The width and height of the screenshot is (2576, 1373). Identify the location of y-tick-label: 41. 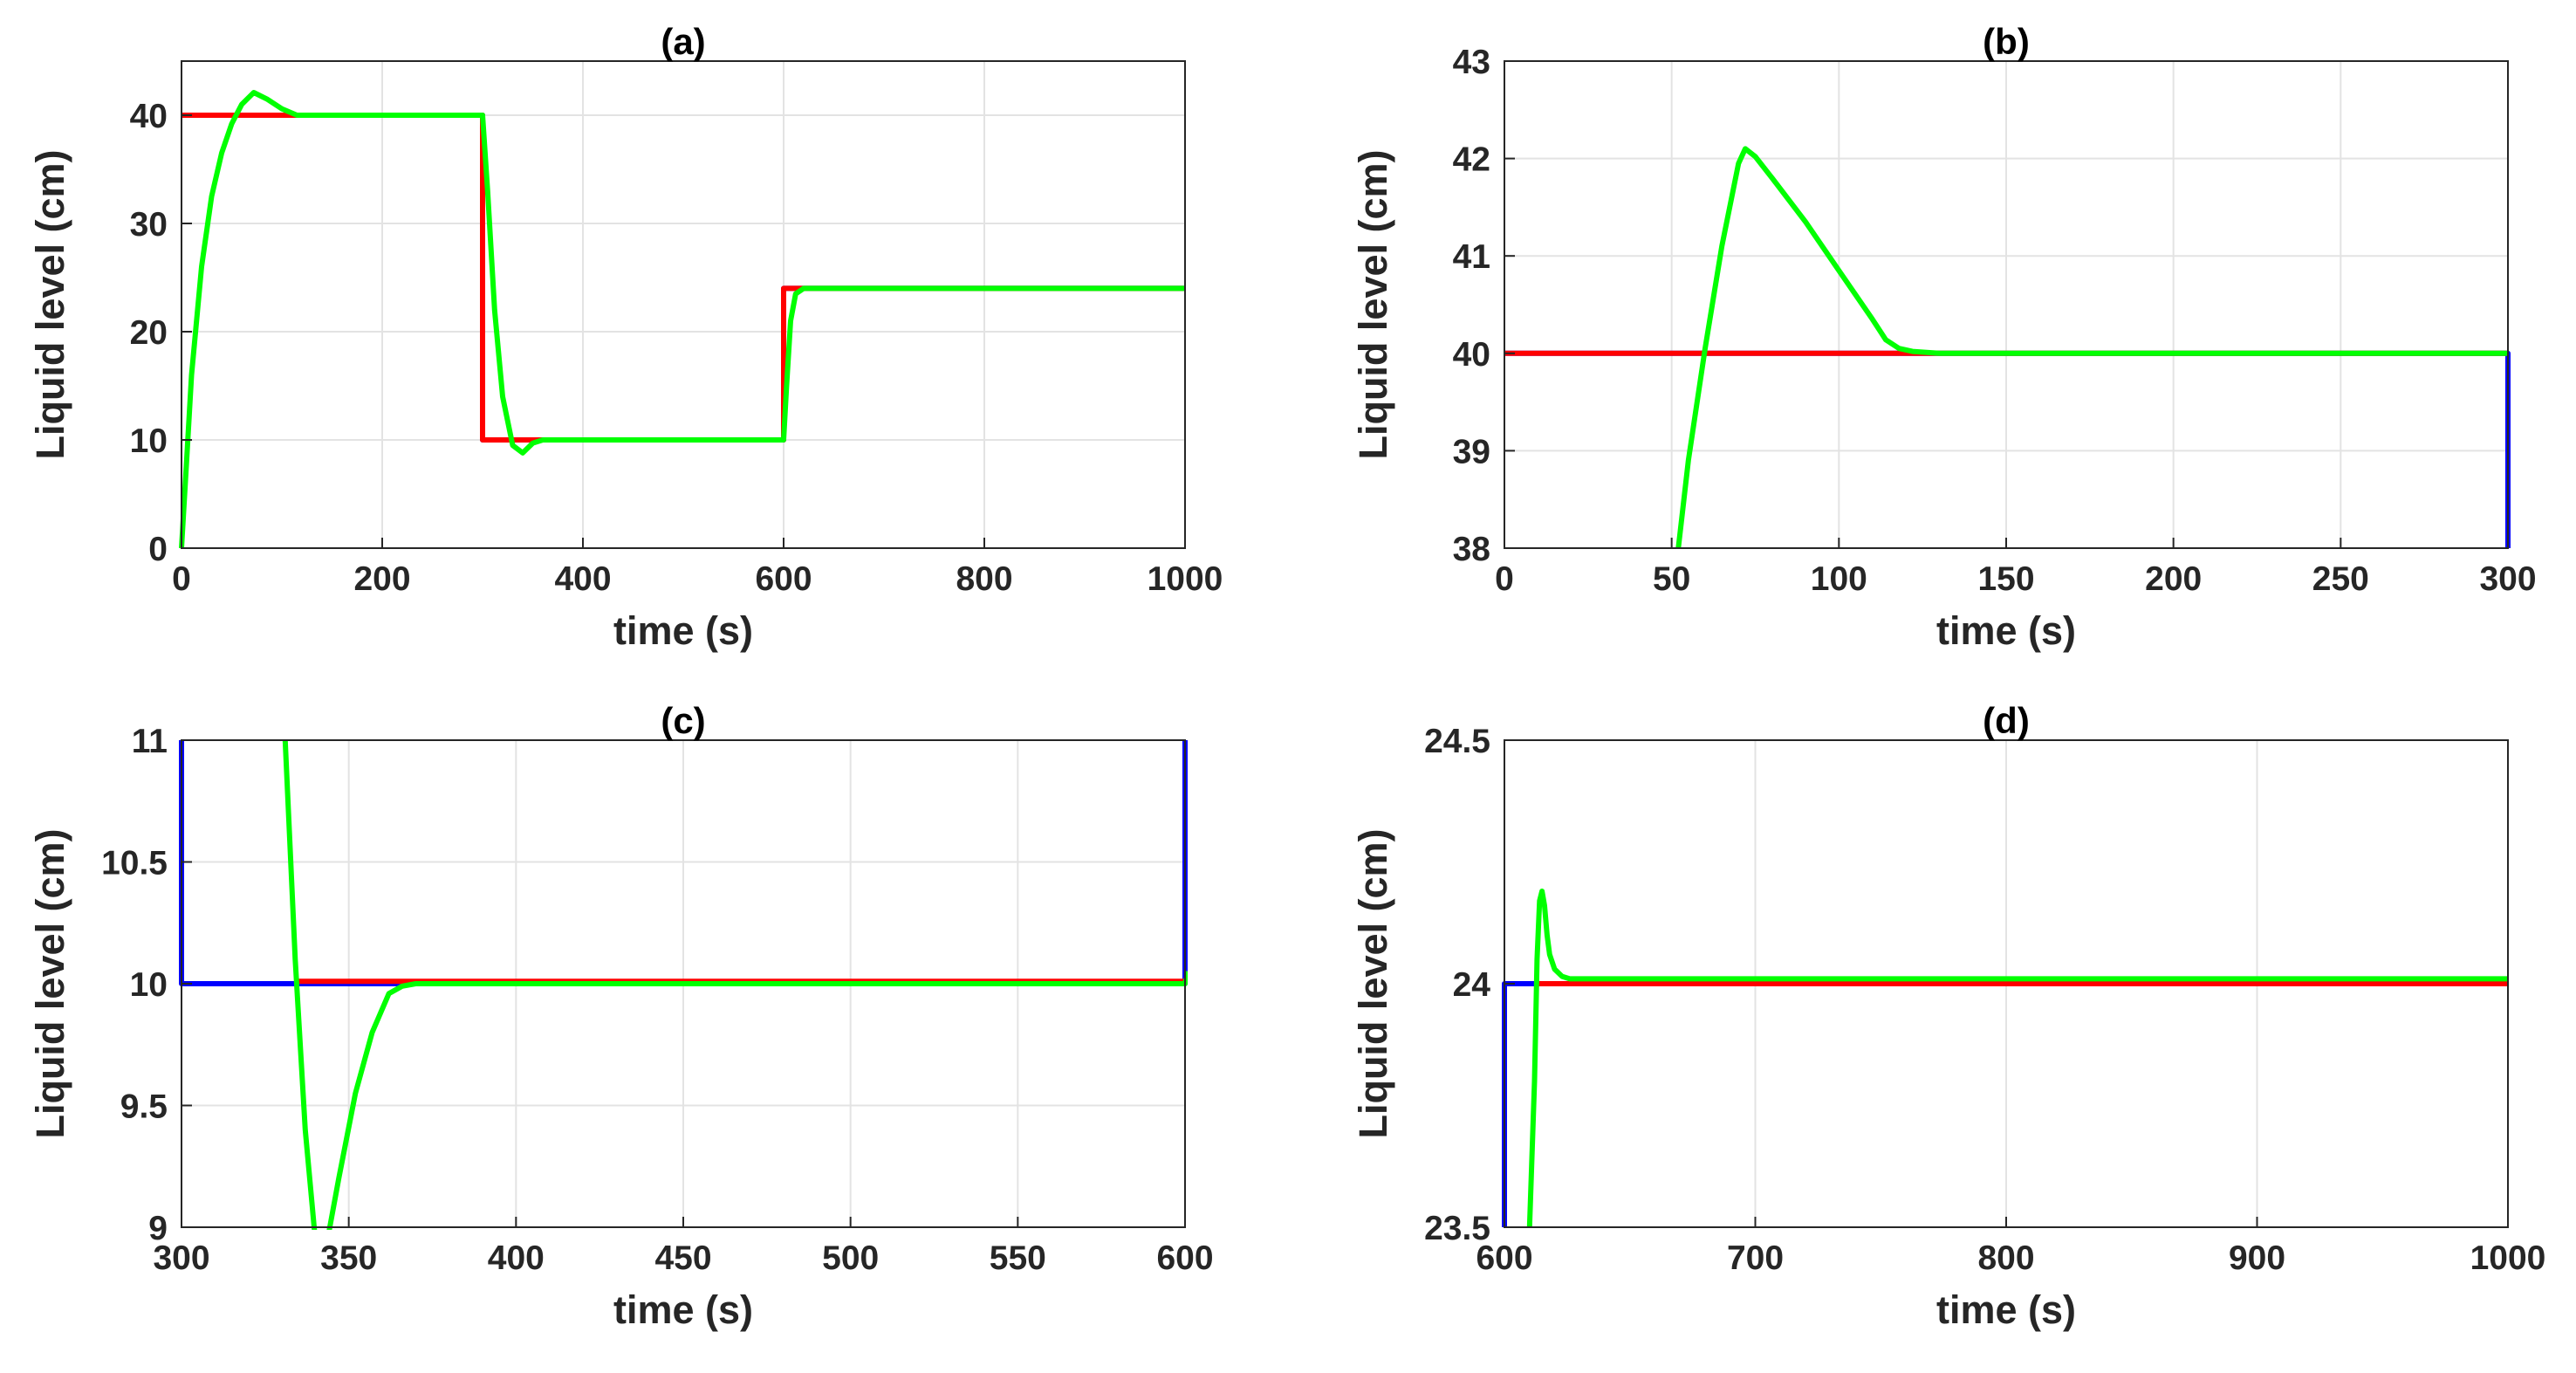
(1471, 257).